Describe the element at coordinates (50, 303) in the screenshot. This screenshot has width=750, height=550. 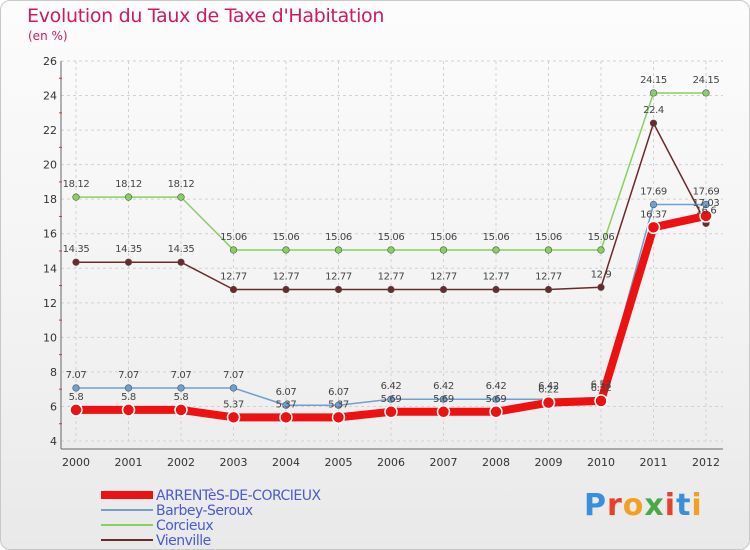
I see `y-tick-label: 12` at that location.